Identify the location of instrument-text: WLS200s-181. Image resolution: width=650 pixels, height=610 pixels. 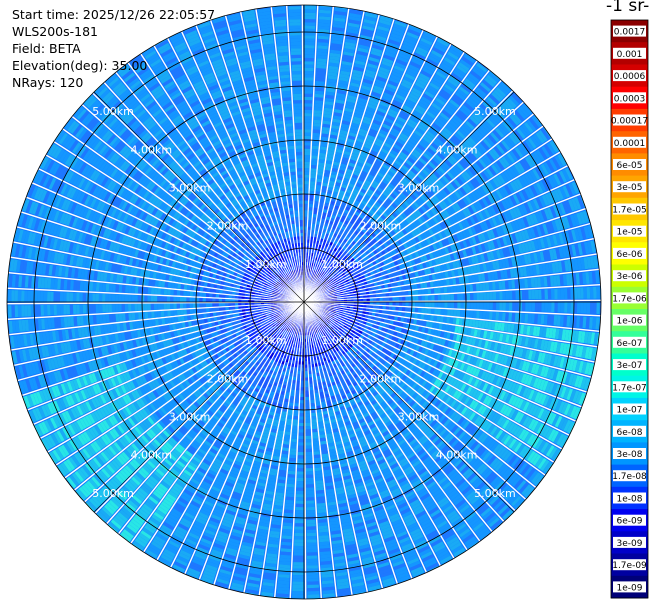
(55, 31).